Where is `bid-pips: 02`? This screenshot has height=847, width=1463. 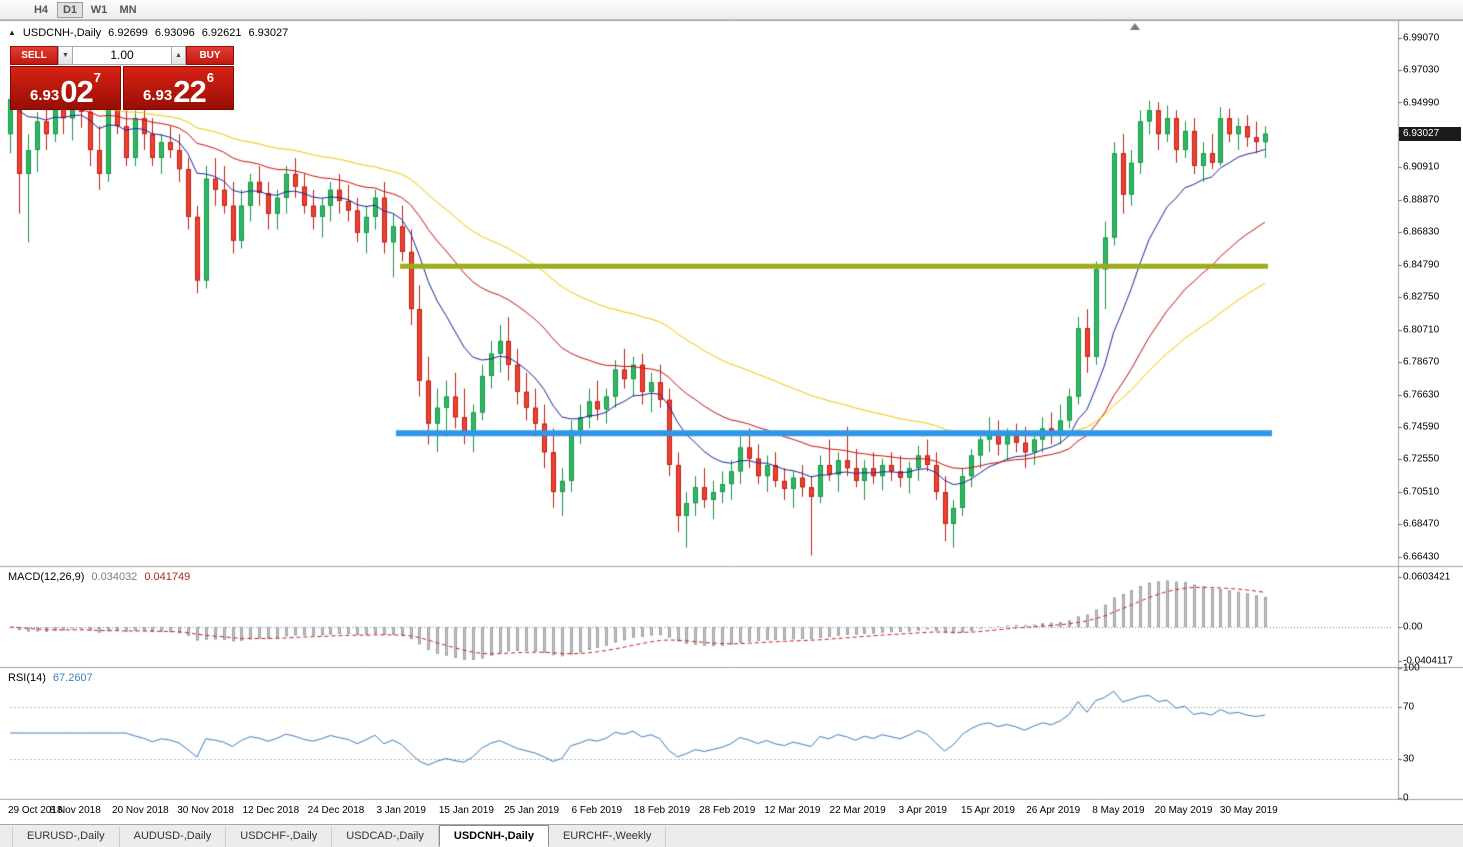
bid-pips: 02 is located at coordinates (76, 91).